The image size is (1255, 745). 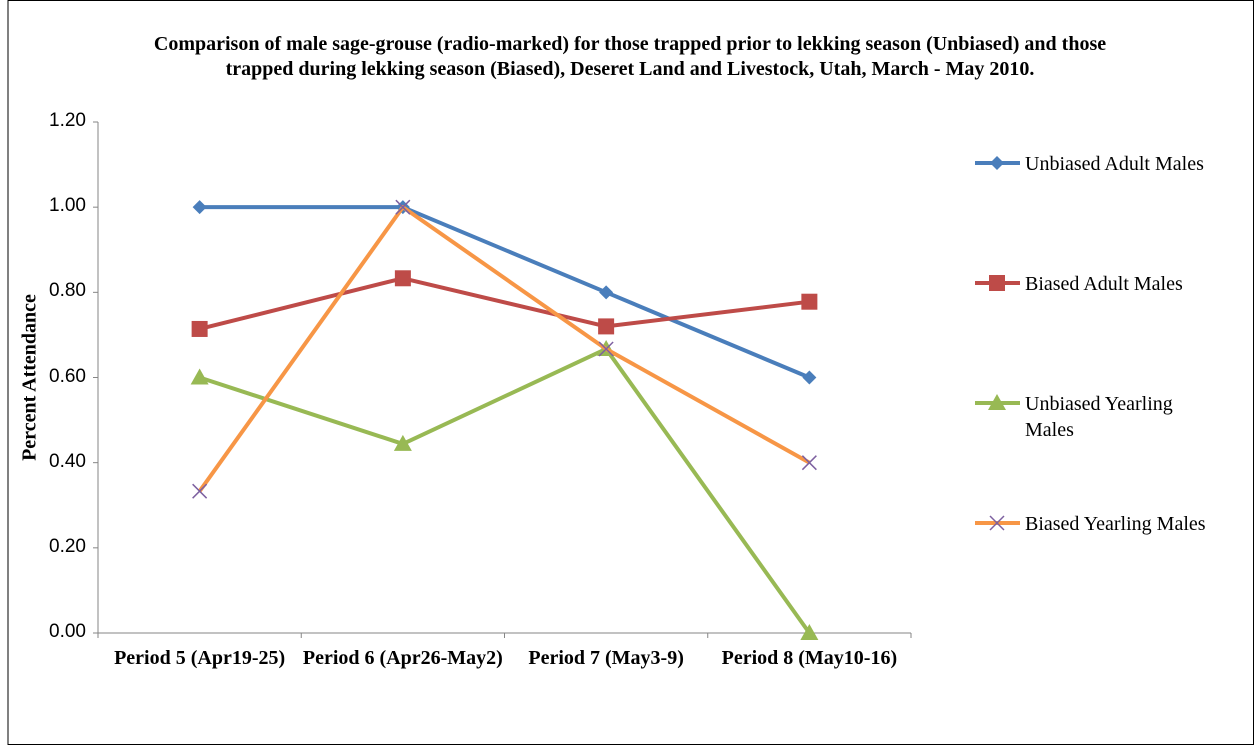 What do you see at coordinates (67, 206) in the screenshot?
I see `y-tick-label: 1.00` at bounding box center [67, 206].